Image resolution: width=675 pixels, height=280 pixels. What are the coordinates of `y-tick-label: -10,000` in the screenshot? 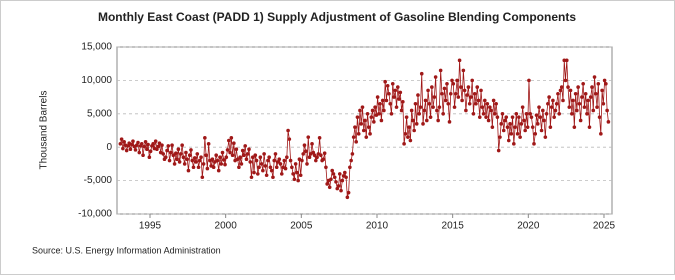 It's located at (95, 214).